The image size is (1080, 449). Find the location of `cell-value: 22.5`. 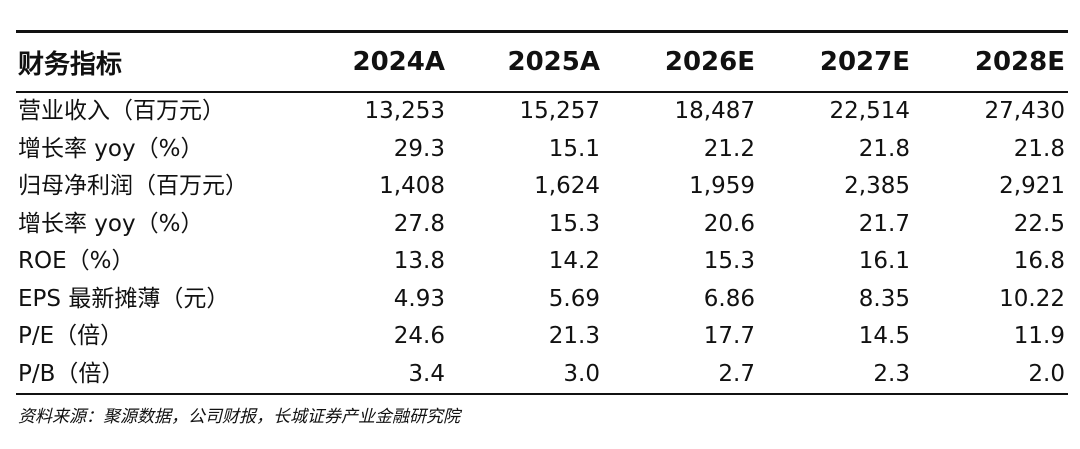

cell-value: 22.5 is located at coordinates (1039, 223).